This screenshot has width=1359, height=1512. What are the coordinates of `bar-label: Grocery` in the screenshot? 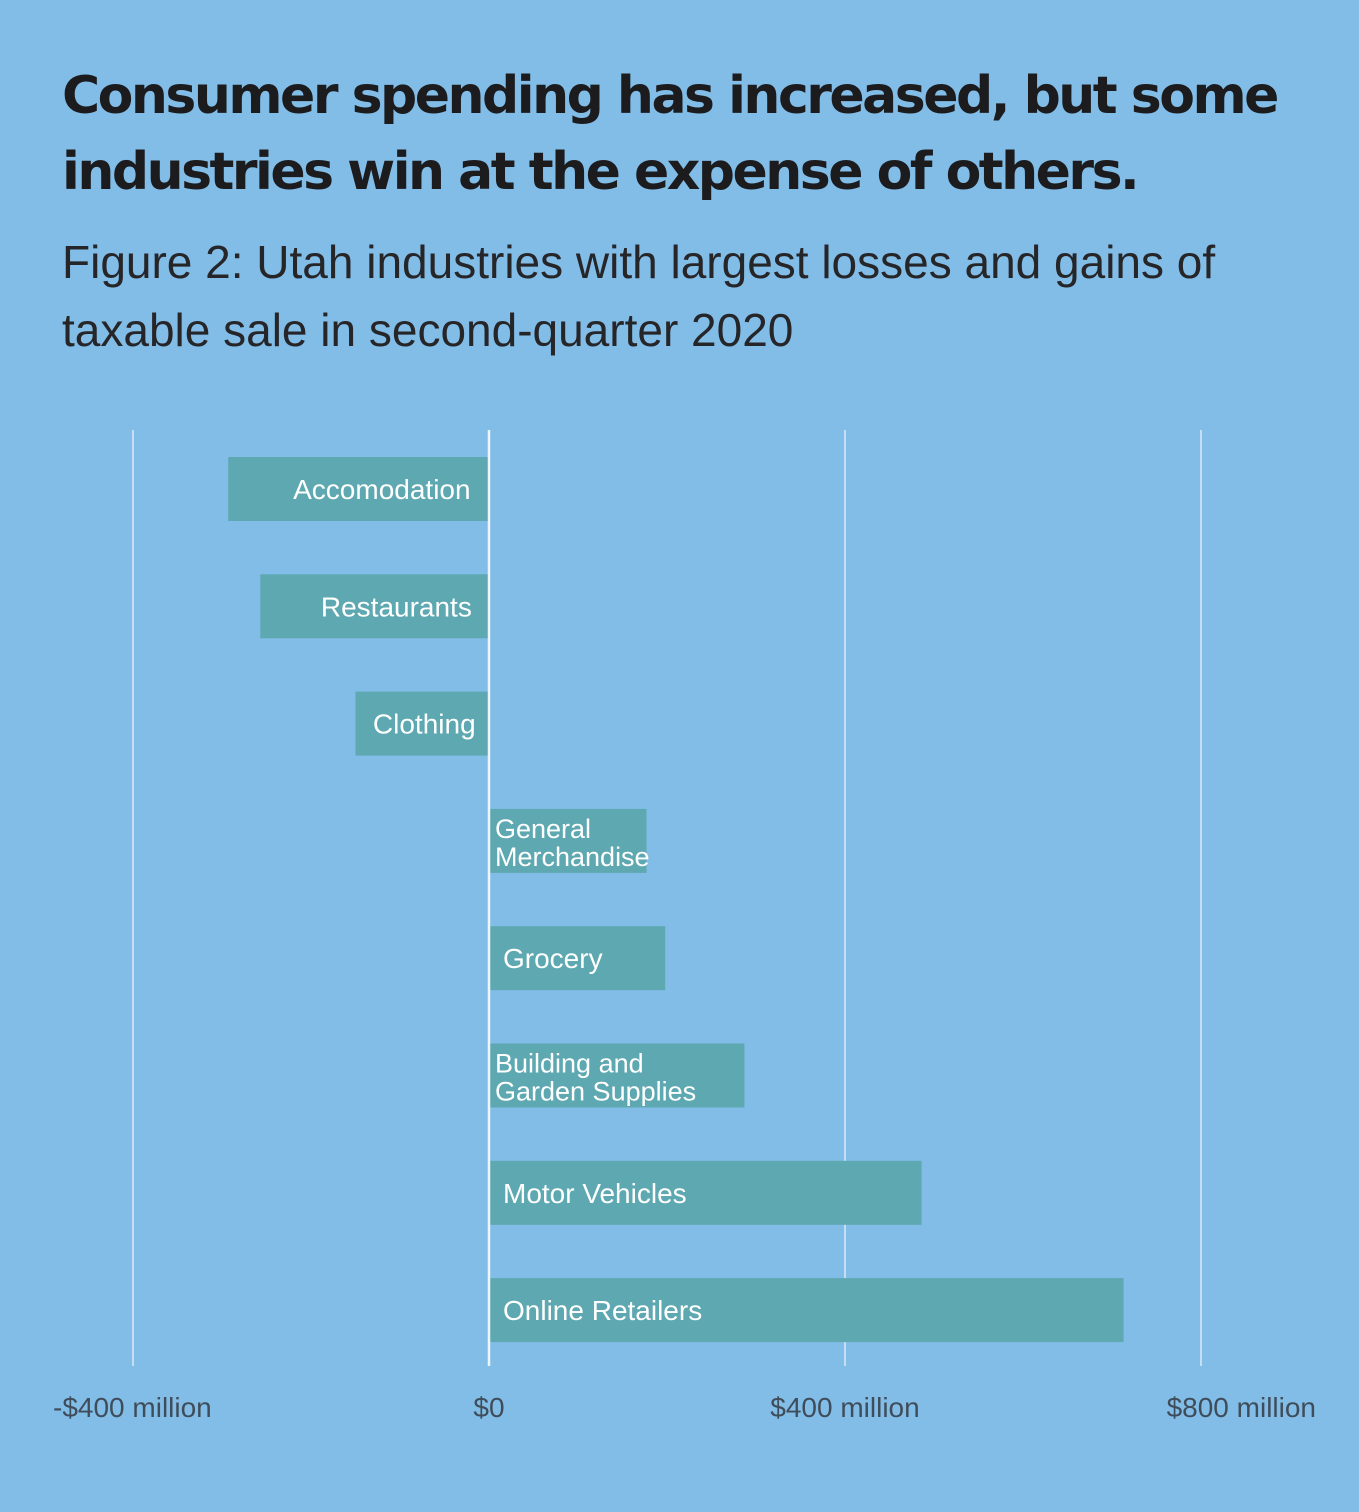 It's located at (553, 958).